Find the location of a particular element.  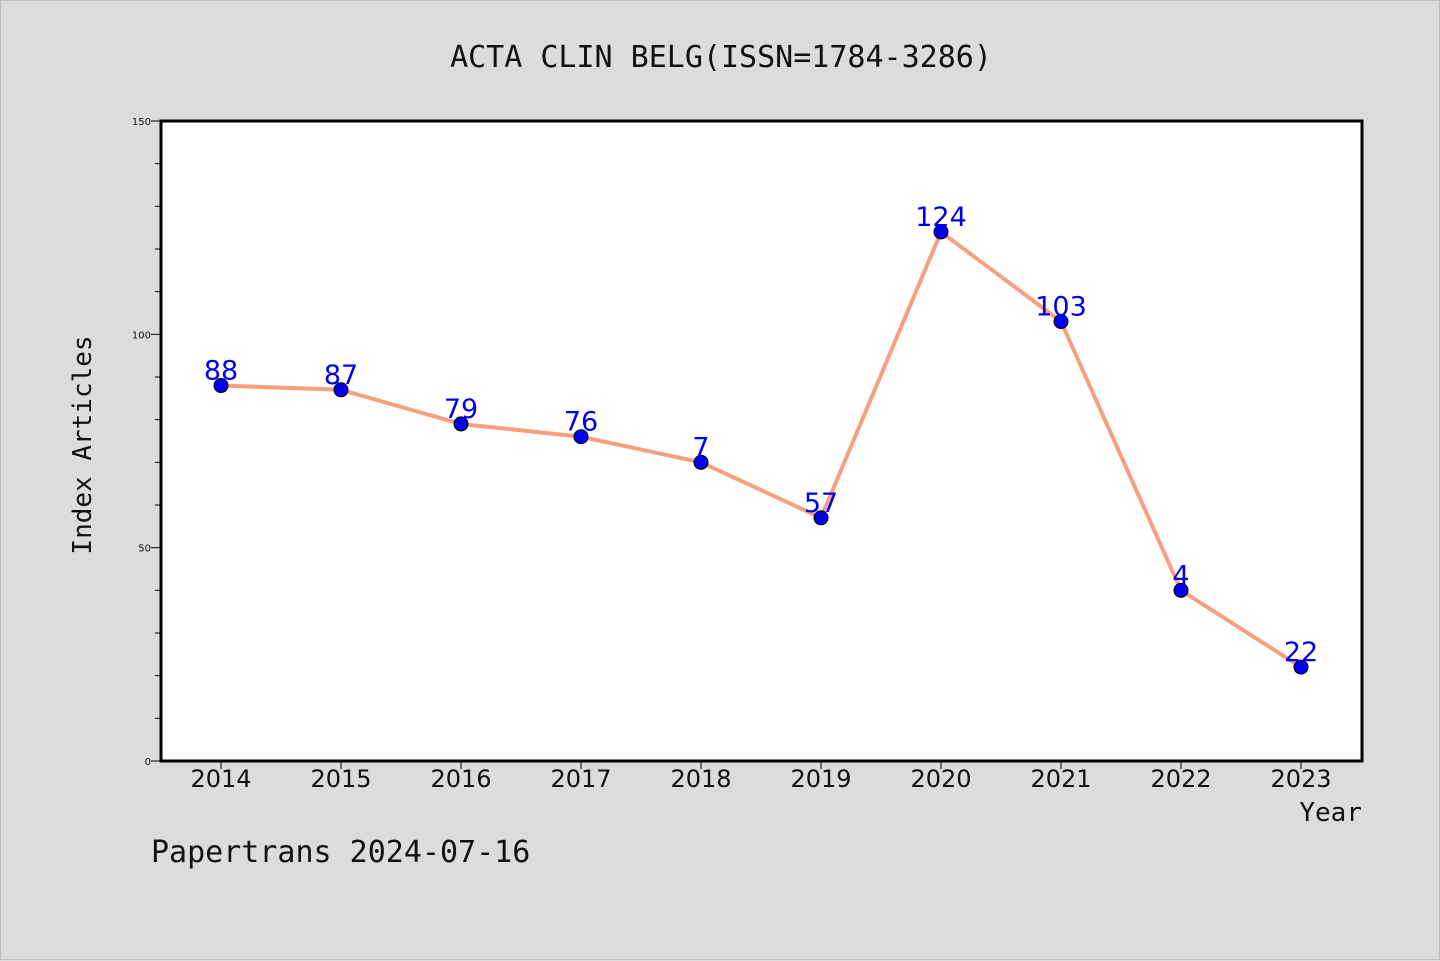

x-tick-label: 2022 is located at coordinates (1180, 779).